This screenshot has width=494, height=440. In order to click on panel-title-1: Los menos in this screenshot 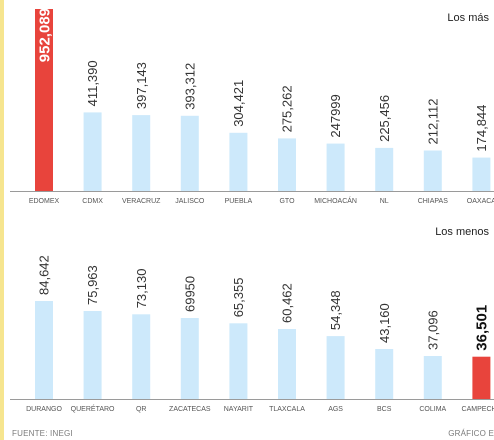, I will do `click(462, 232)`.